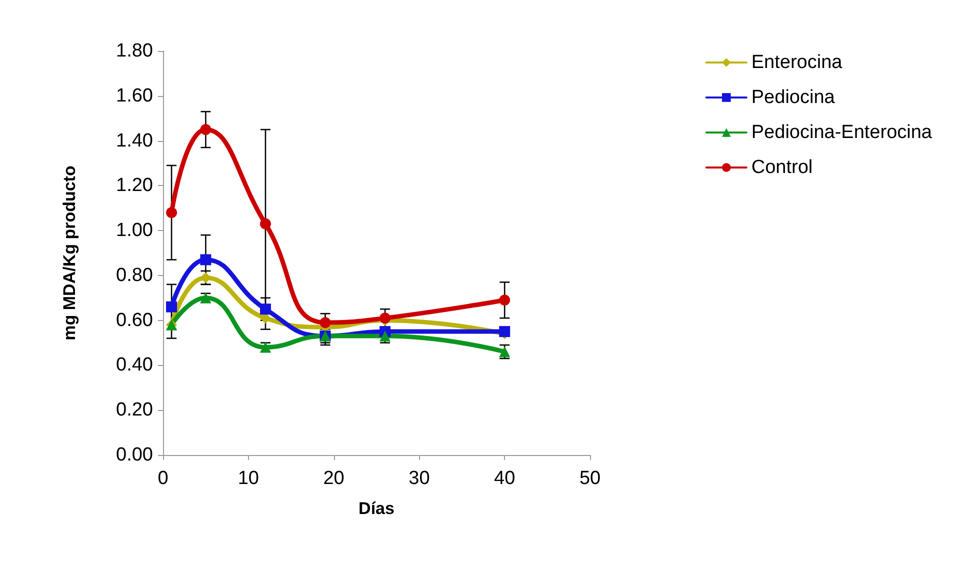  What do you see at coordinates (797, 62) in the screenshot?
I see `legend-label: Enterocina` at bounding box center [797, 62].